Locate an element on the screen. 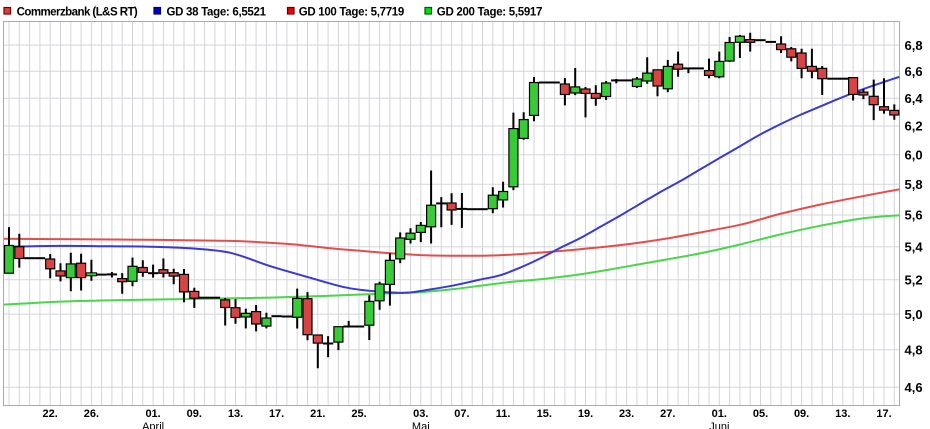 The image size is (930, 429). svg-text: 05. is located at coordinates (760, 414).